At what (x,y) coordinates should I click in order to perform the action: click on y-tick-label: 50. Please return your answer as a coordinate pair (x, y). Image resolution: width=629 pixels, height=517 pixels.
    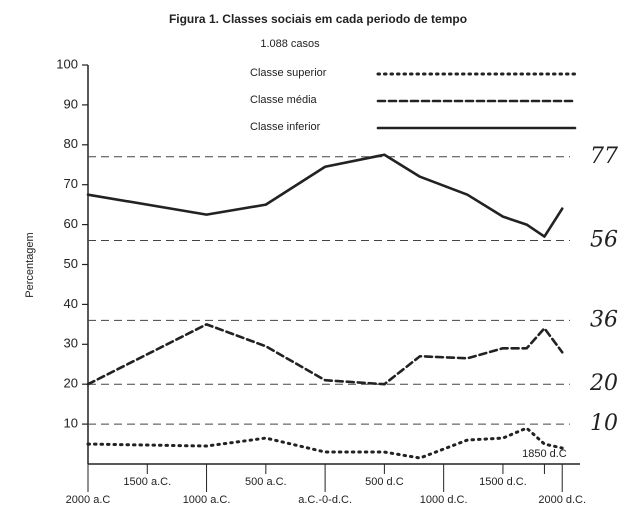
    Looking at the image, I should click on (71, 263).